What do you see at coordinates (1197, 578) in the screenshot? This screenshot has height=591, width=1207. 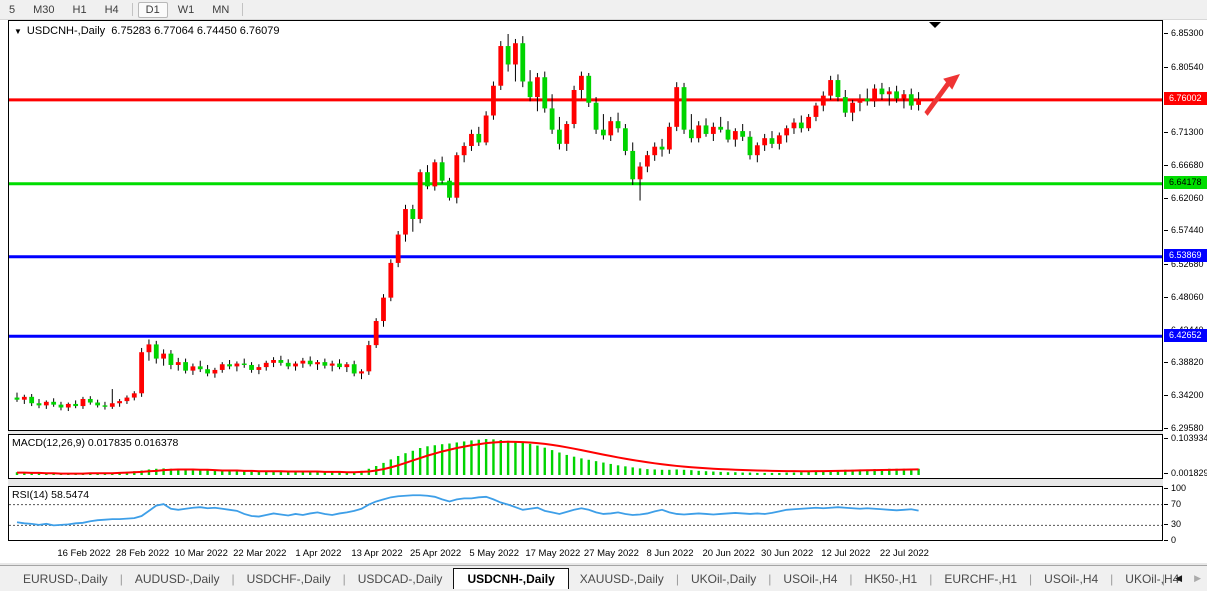 I see `tab-scroll-right-icon: ▶` at bounding box center [1197, 578].